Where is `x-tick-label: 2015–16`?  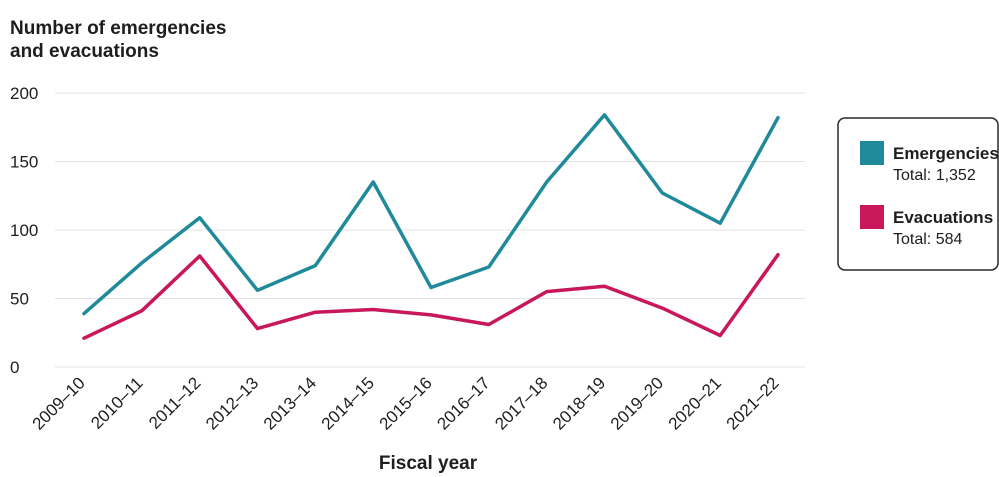 x-tick-label: 2015–16 is located at coordinates (406, 403).